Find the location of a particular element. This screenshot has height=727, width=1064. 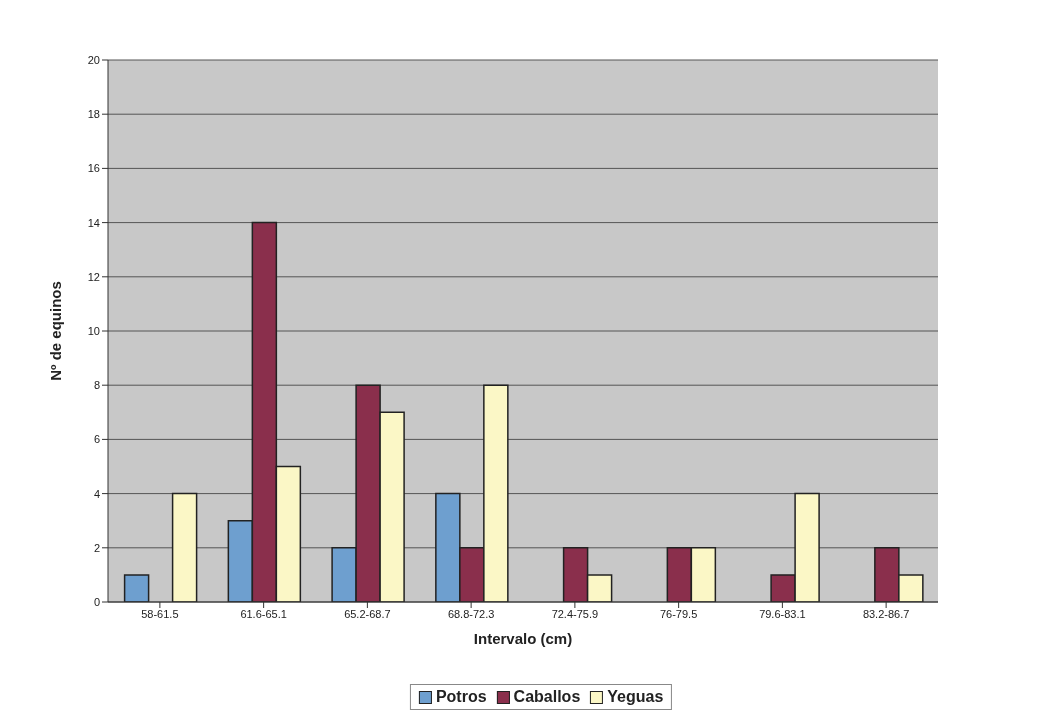

x-tick-label: 65.2-68.7 is located at coordinates (367, 613).